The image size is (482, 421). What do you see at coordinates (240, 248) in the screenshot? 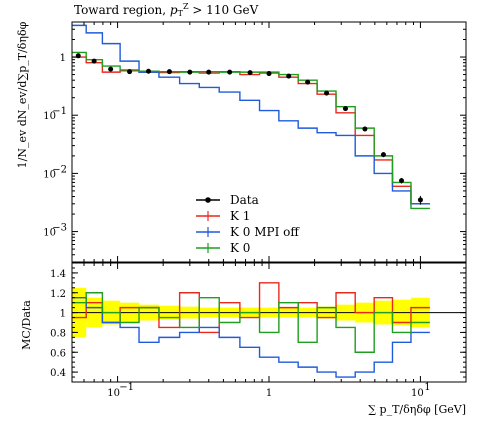
I see `legend-label: K 0` at bounding box center [240, 248].